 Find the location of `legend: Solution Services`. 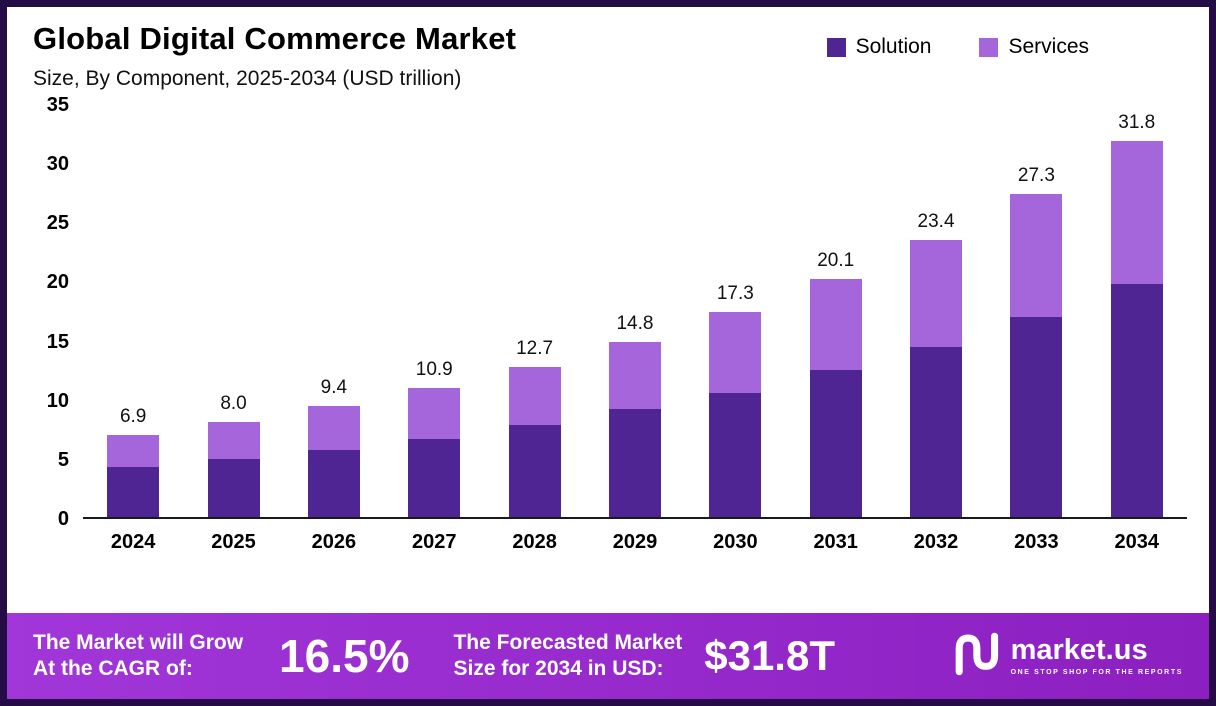

legend: Solution Services is located at coordinates (957, 47).